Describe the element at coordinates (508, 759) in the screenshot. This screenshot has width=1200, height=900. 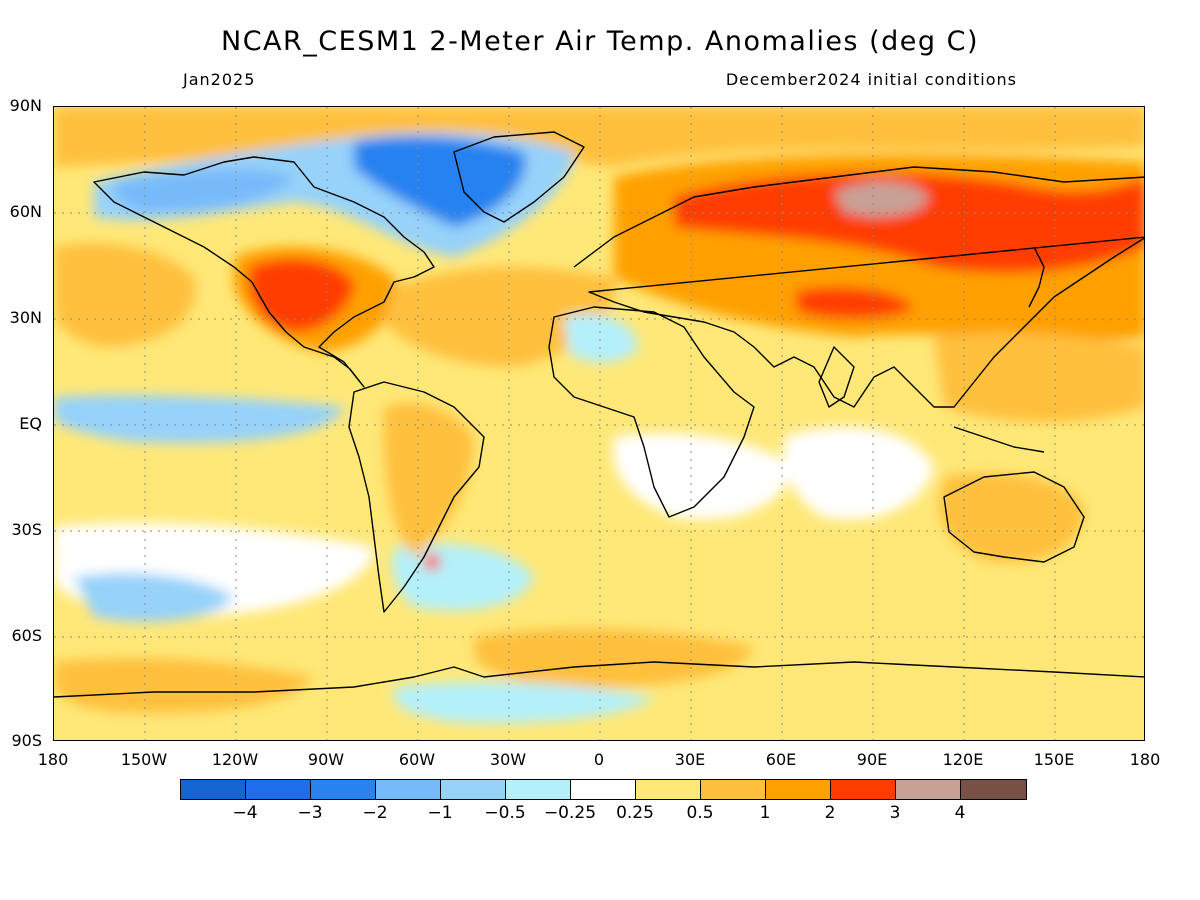
I see `lon-label-30w: 30W` at that location.